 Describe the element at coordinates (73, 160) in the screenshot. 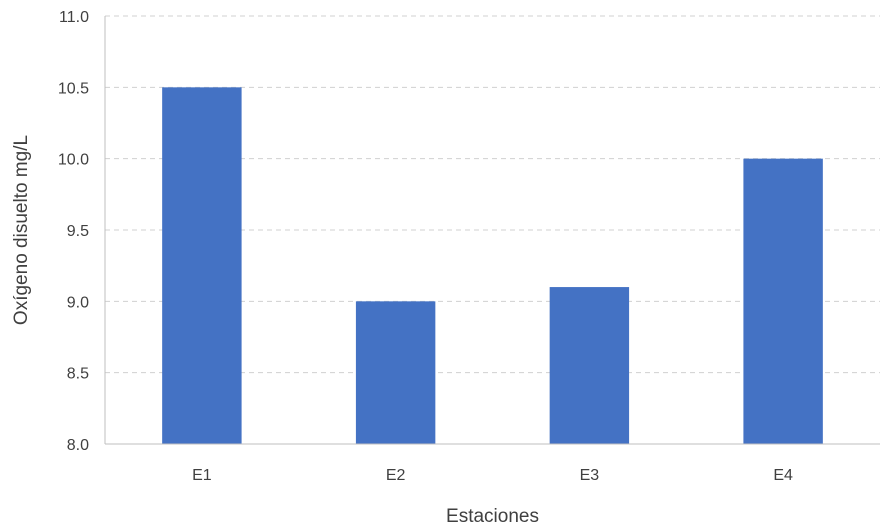

I see `y-tick-label: 10.0` at that location.